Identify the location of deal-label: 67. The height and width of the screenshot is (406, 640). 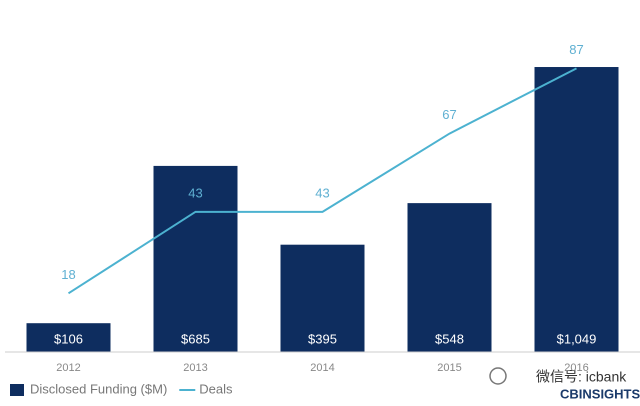
(449, 114).